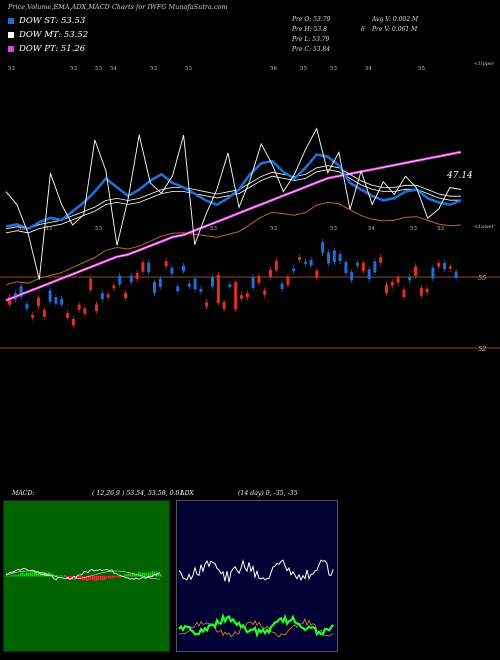 The height and width of the screenshot is (660, 500). What do you see at coordinates (309, 29) in the screenshot?
I see `stat-pre-high: Pre H: 53.8` at bounding box center [309, 29].